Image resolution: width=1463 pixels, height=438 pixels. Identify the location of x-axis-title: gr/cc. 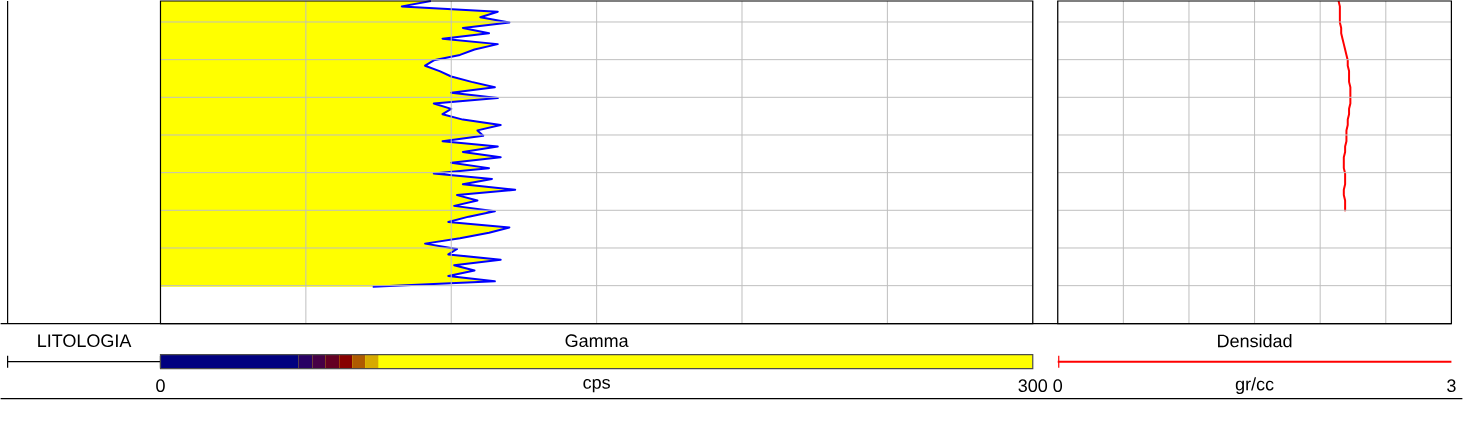
(1254, 386).